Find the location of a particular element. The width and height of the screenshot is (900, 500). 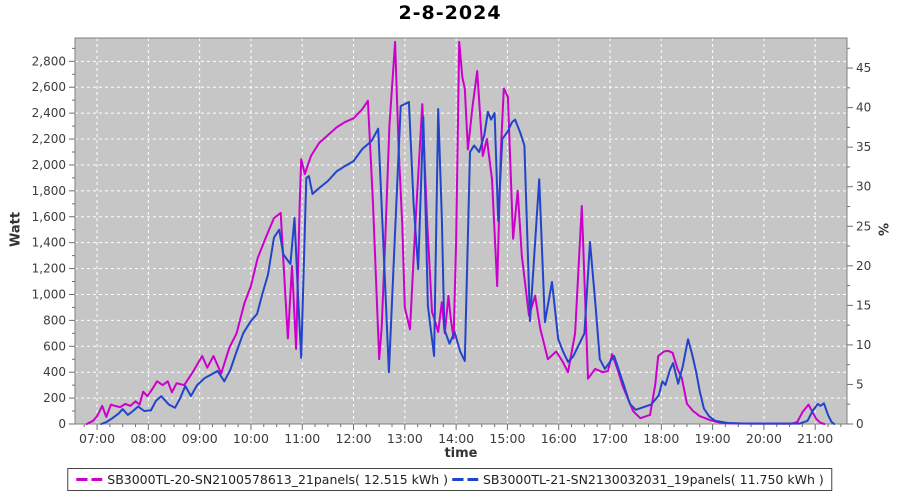

svg-text: 30 is located at coordinates (863, 187).